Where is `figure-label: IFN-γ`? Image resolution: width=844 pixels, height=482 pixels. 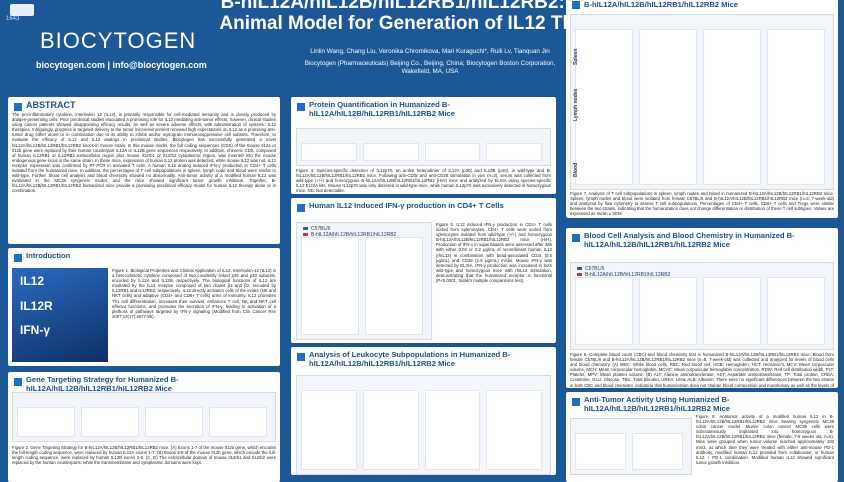
figure-label: IFN-γ is located at coordinates (35, 330).